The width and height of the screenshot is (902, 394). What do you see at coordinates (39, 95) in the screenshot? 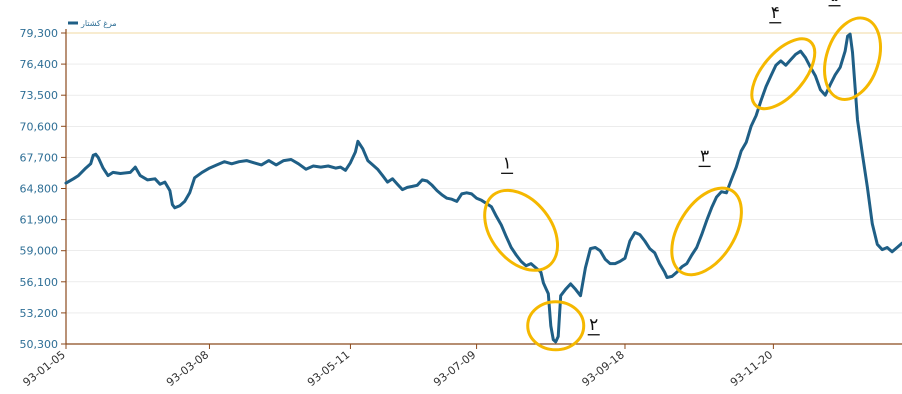
I see `y-tick-label: 73,500` at bounding box center [39, 95].